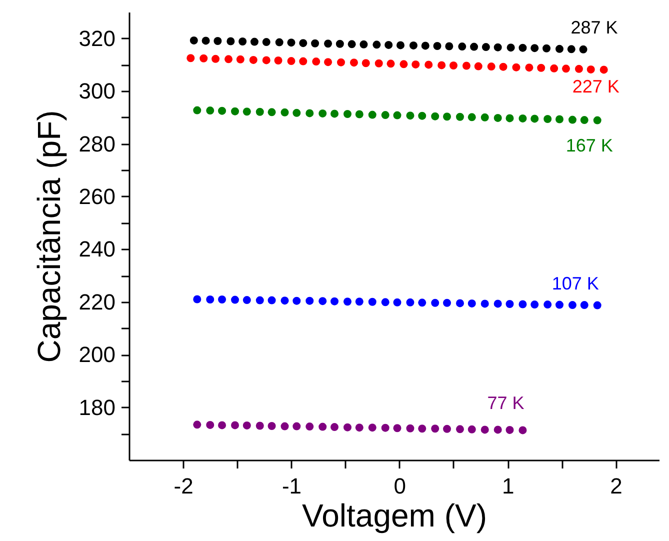  Describe the element at coordinates (97, 196) in the screenshot. I see `y-tick-label: 260` at that location.